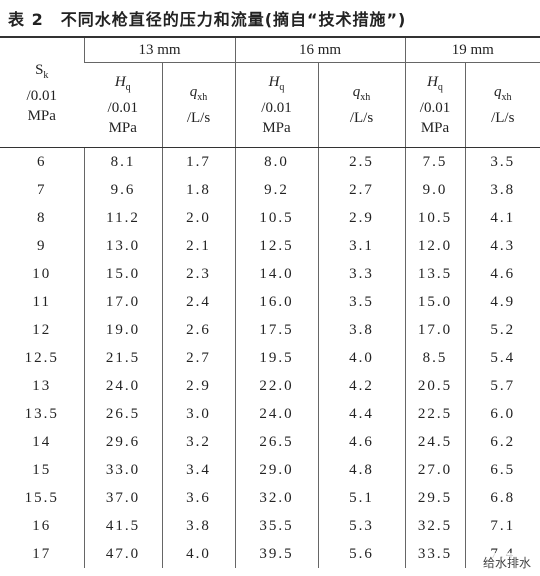 Image resolution: width=540 pixels, height=576 pixels. What do you see at coordinates (270, 498) in the screenshot?
I see `table-row: 15.5 37.0 3.6 32.0 5.1 29.5 6.8` at bounding box center [270, 498].